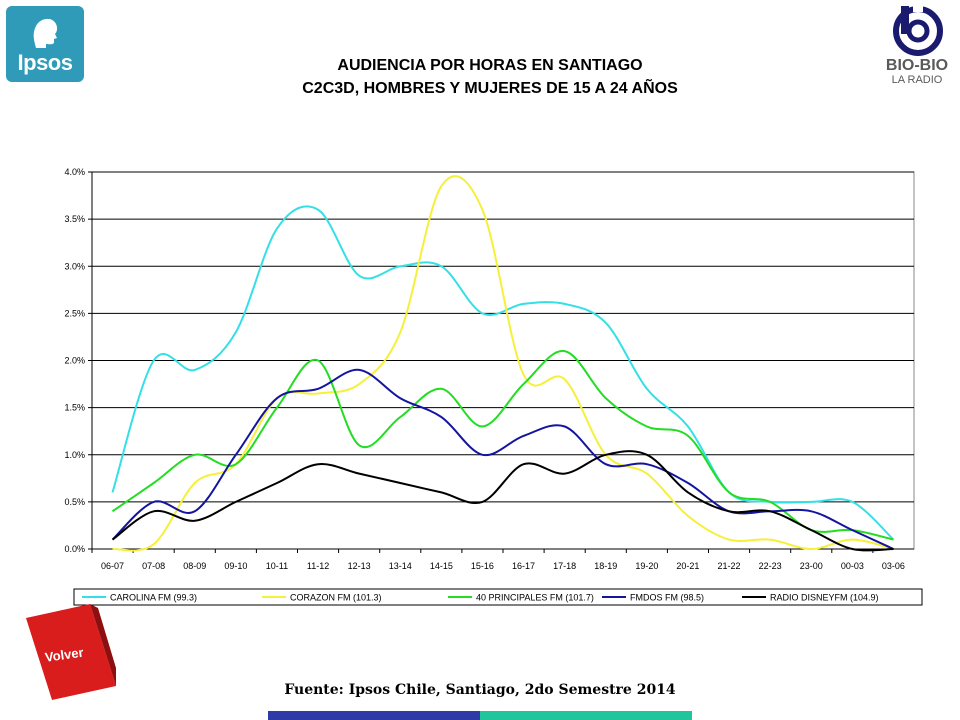 The height and width of the screenshot is (720, 960). Describe the element at coordinates (917, 80) in the screenshot. I see `biobio-logo-sub: LA RADIO` at that location.